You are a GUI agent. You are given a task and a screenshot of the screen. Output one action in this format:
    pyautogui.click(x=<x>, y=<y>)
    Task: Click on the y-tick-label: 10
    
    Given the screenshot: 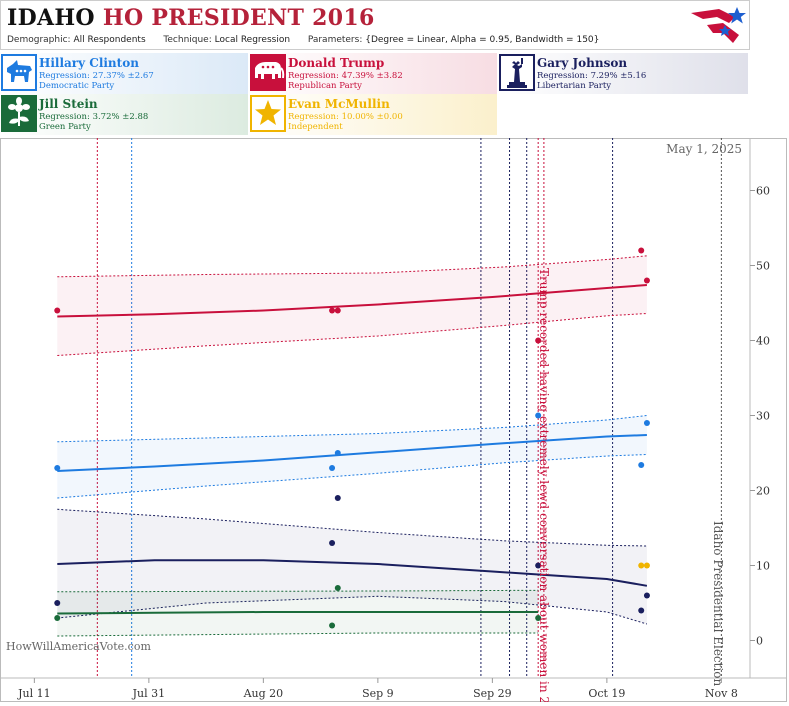 What is the action you would take?
    pyautogui.click(x=763, y=566)
    